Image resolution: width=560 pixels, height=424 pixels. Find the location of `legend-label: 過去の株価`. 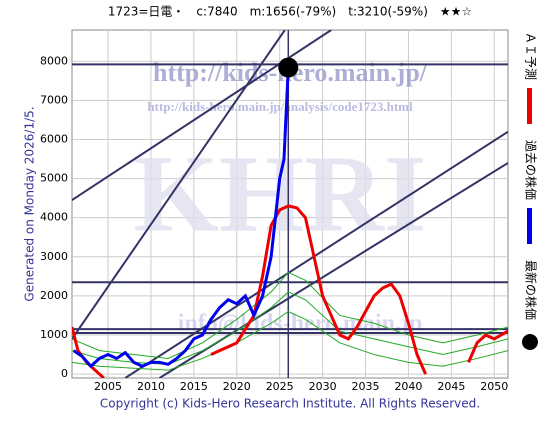

legend-label: 過去の株価 is located at coordinates (531, 170).